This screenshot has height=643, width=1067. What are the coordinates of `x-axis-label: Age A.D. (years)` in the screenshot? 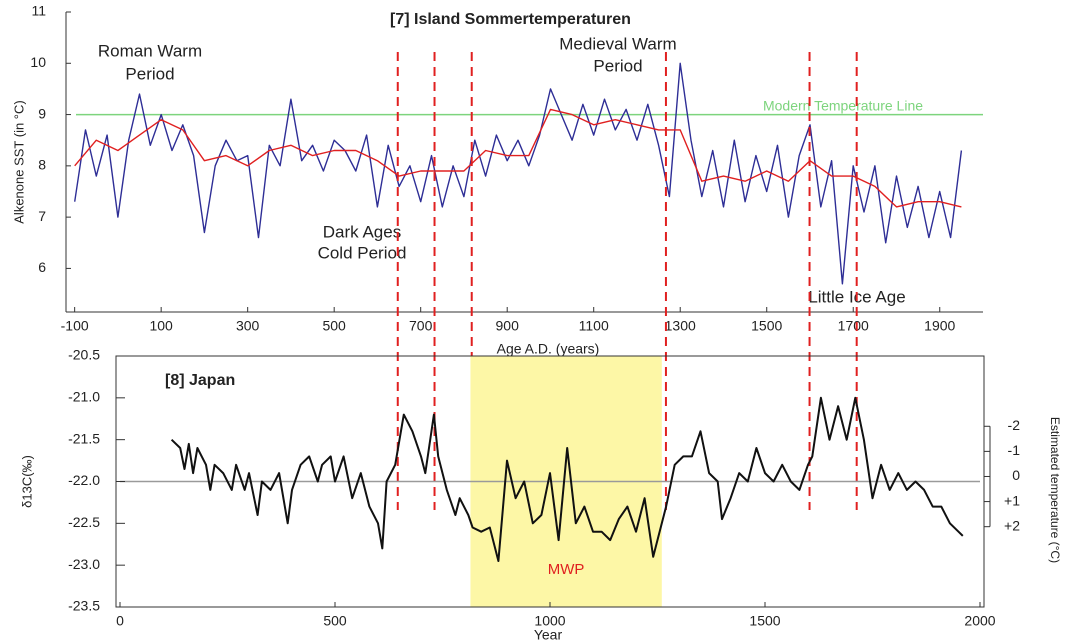 It's located at (548, 349).